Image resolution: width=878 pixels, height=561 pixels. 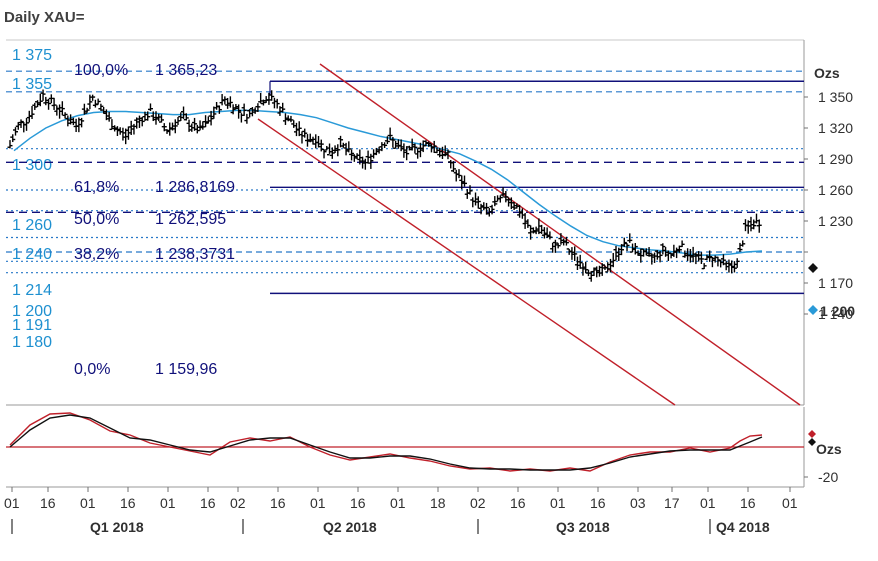 What do you see at coordinates (195, 254) in the screenshot?
I see `fib-value: 1 238,3731` at bounding box center [195, 254].